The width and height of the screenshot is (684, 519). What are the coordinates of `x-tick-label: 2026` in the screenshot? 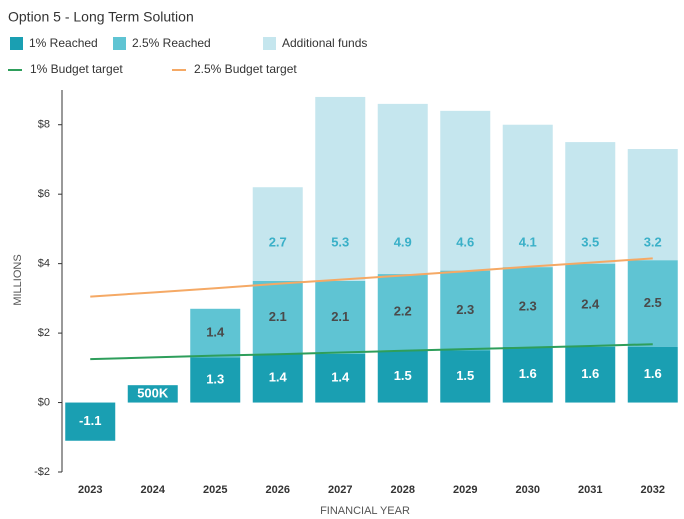 It's located at (278, 490).